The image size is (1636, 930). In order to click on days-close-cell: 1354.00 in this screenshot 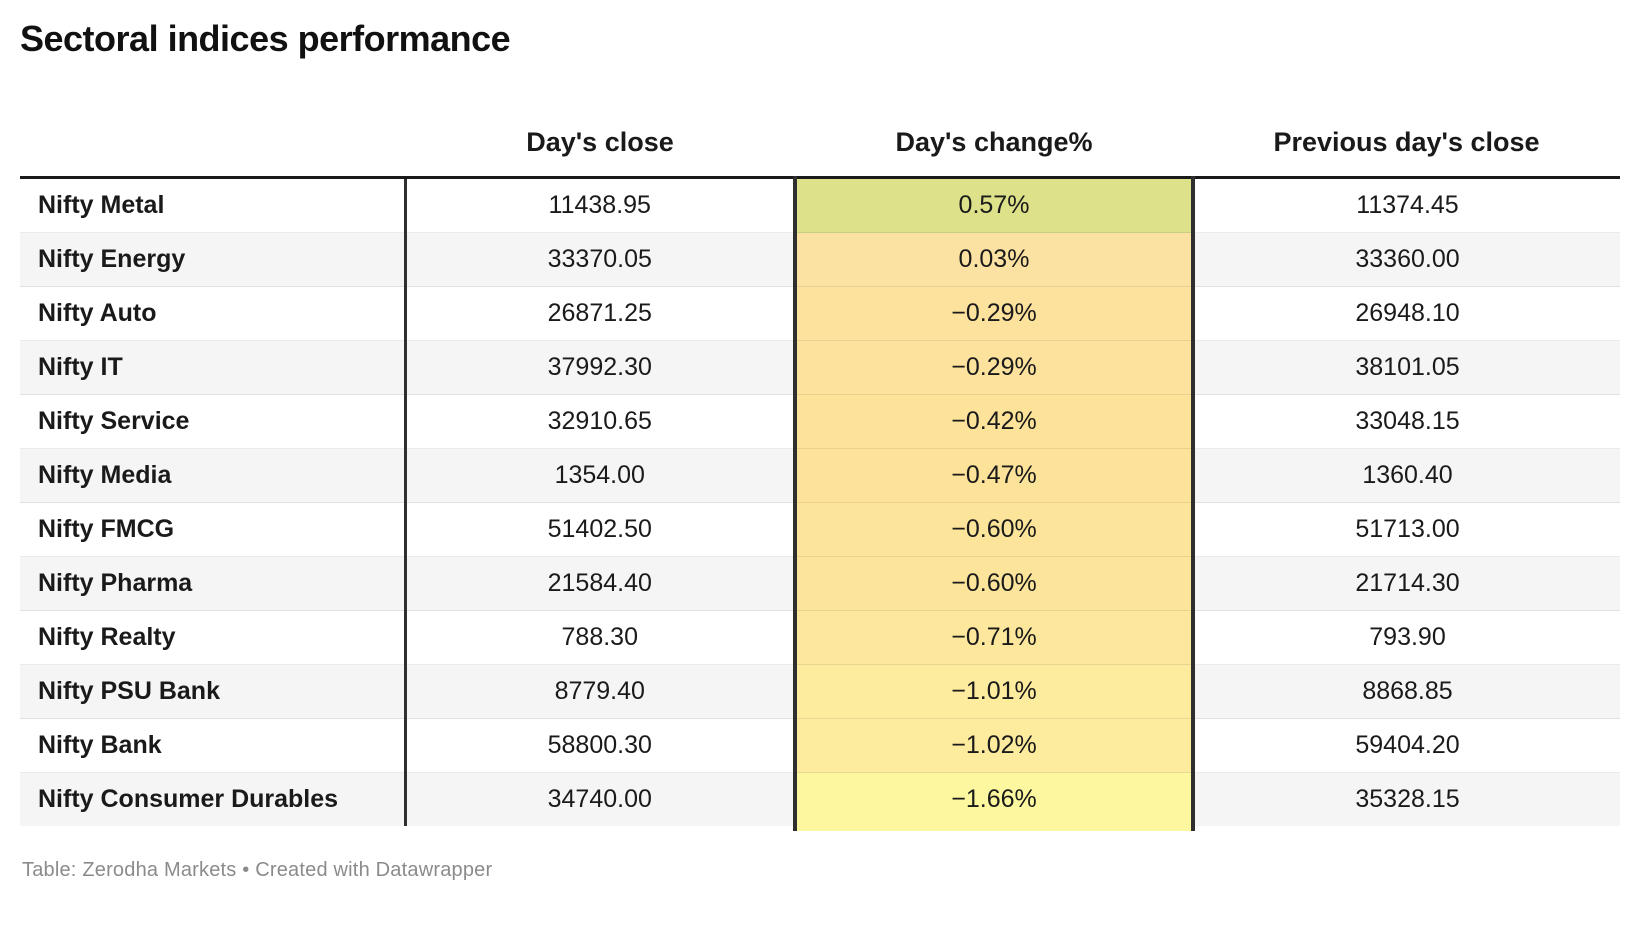, I will do `click(599, 475)`.